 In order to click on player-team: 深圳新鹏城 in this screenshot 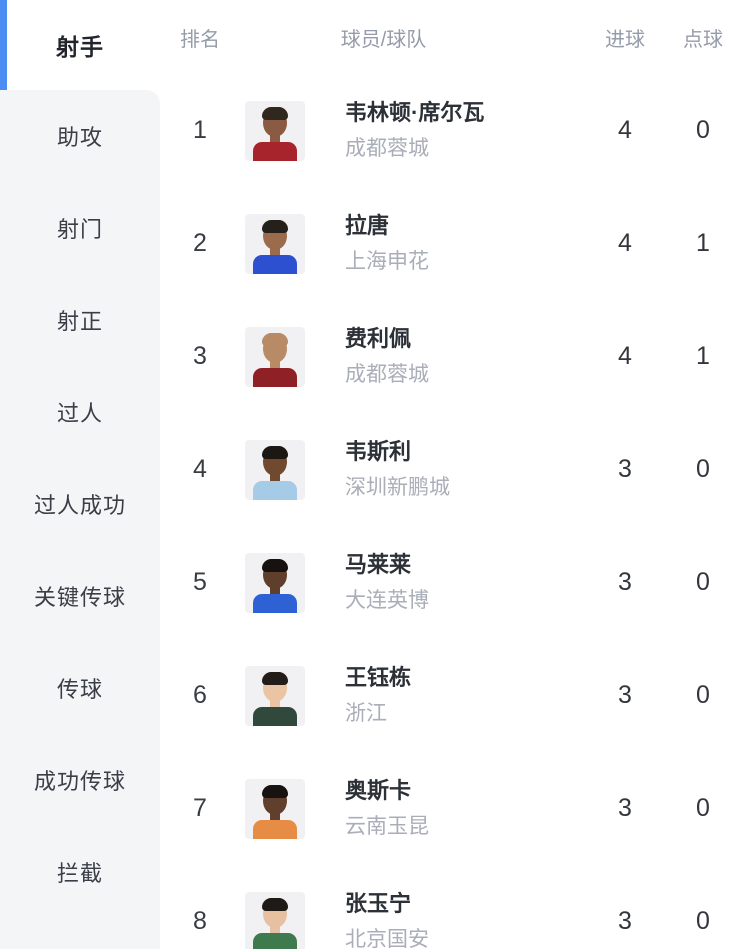, I will do `click(397, 487)`.